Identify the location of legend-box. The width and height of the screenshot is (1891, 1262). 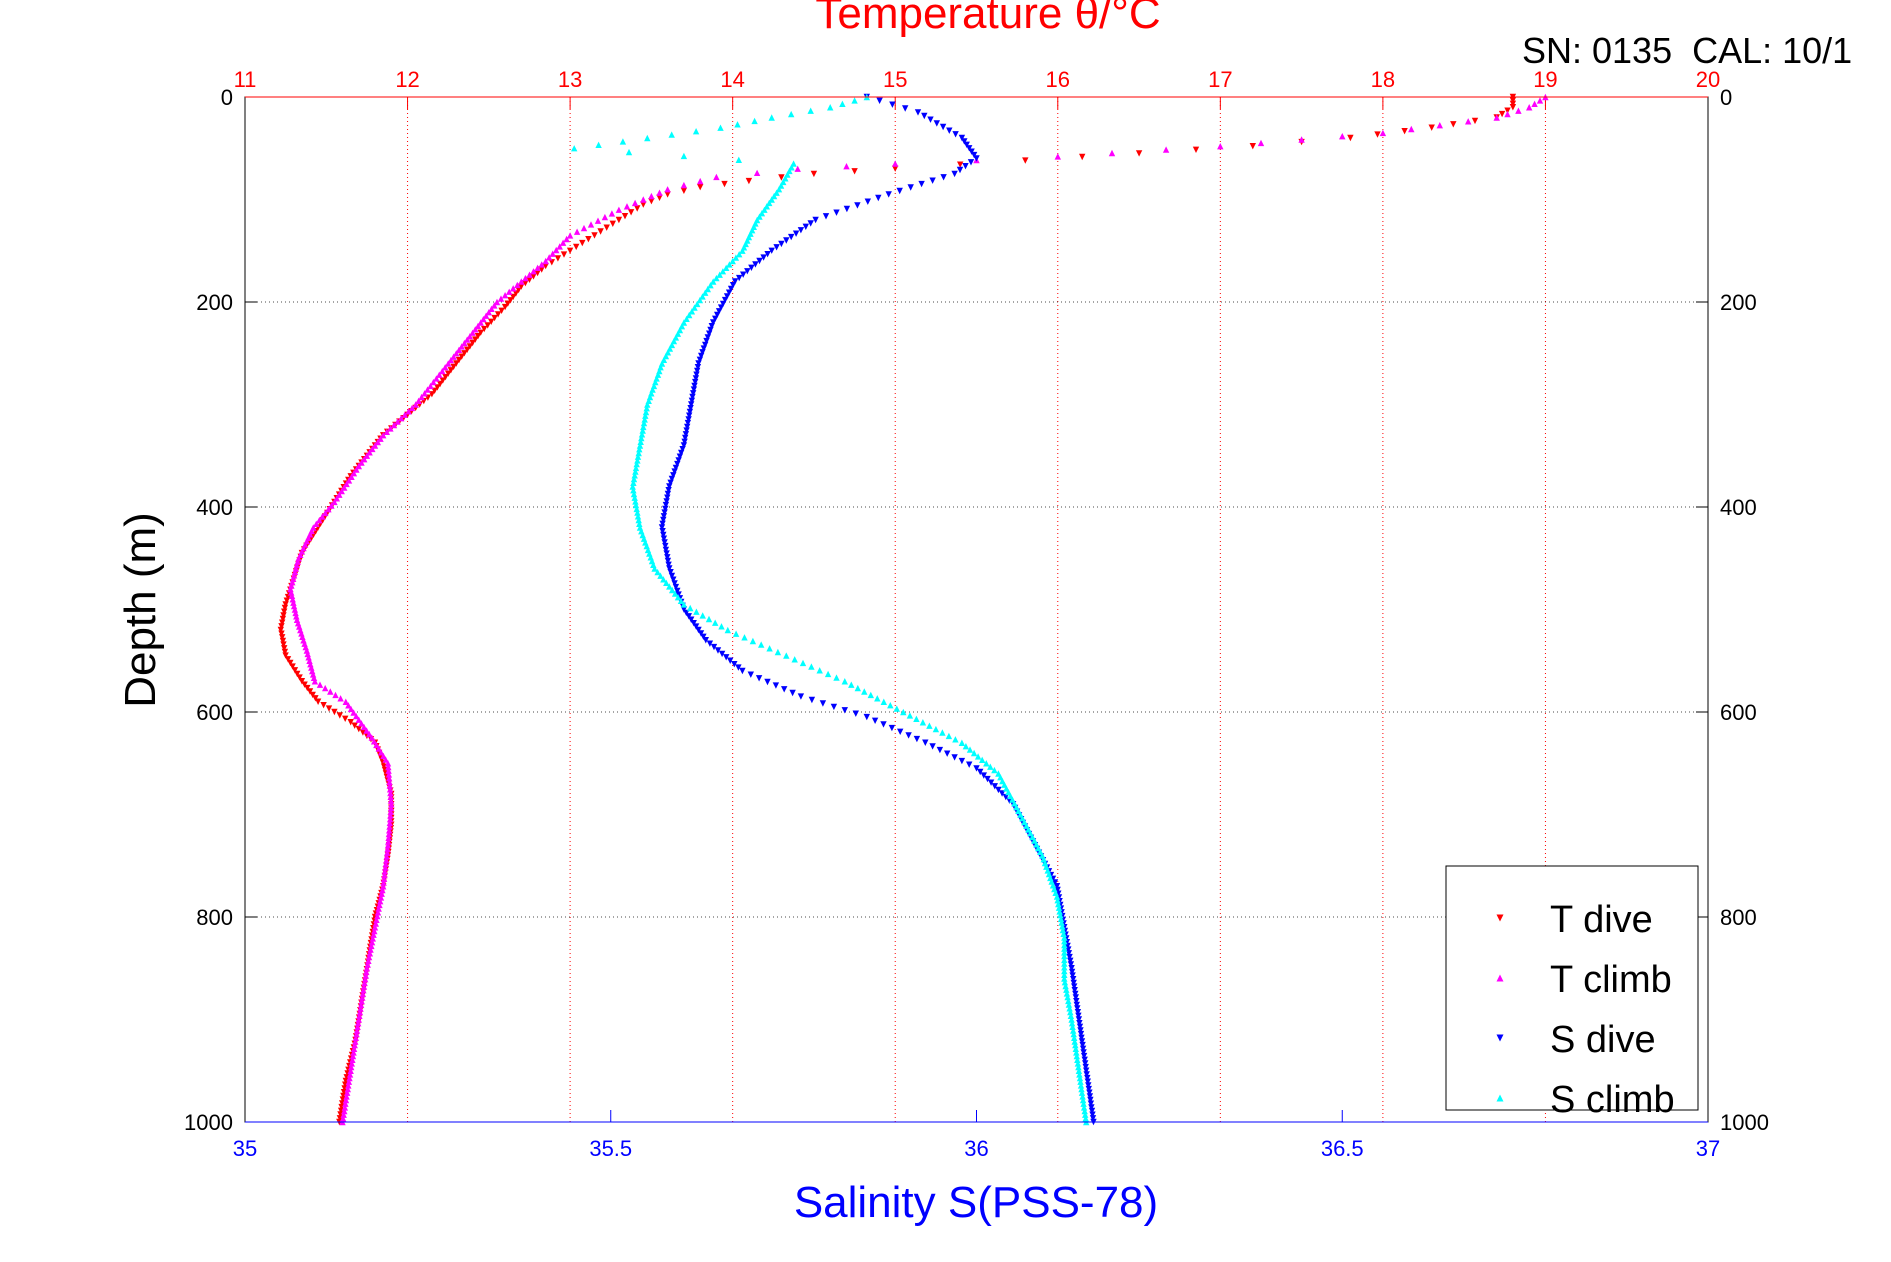
(1572, 988).